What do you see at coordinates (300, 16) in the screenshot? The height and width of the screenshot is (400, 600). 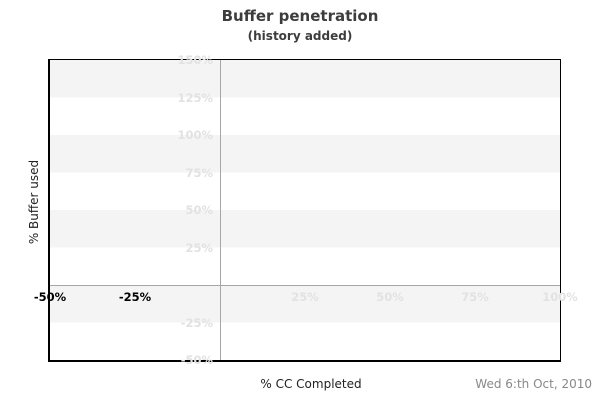 I see `chart-title: Buffer penetration` at bounding box center [300, 16].